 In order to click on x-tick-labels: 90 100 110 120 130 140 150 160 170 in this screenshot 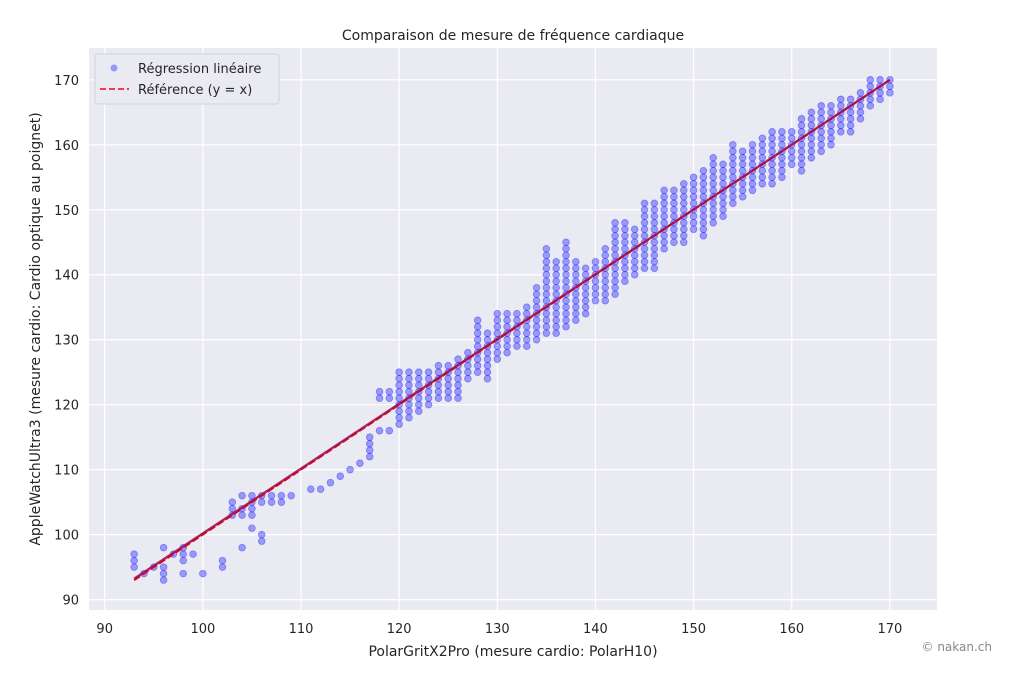, I will do `click(499, 629)`.